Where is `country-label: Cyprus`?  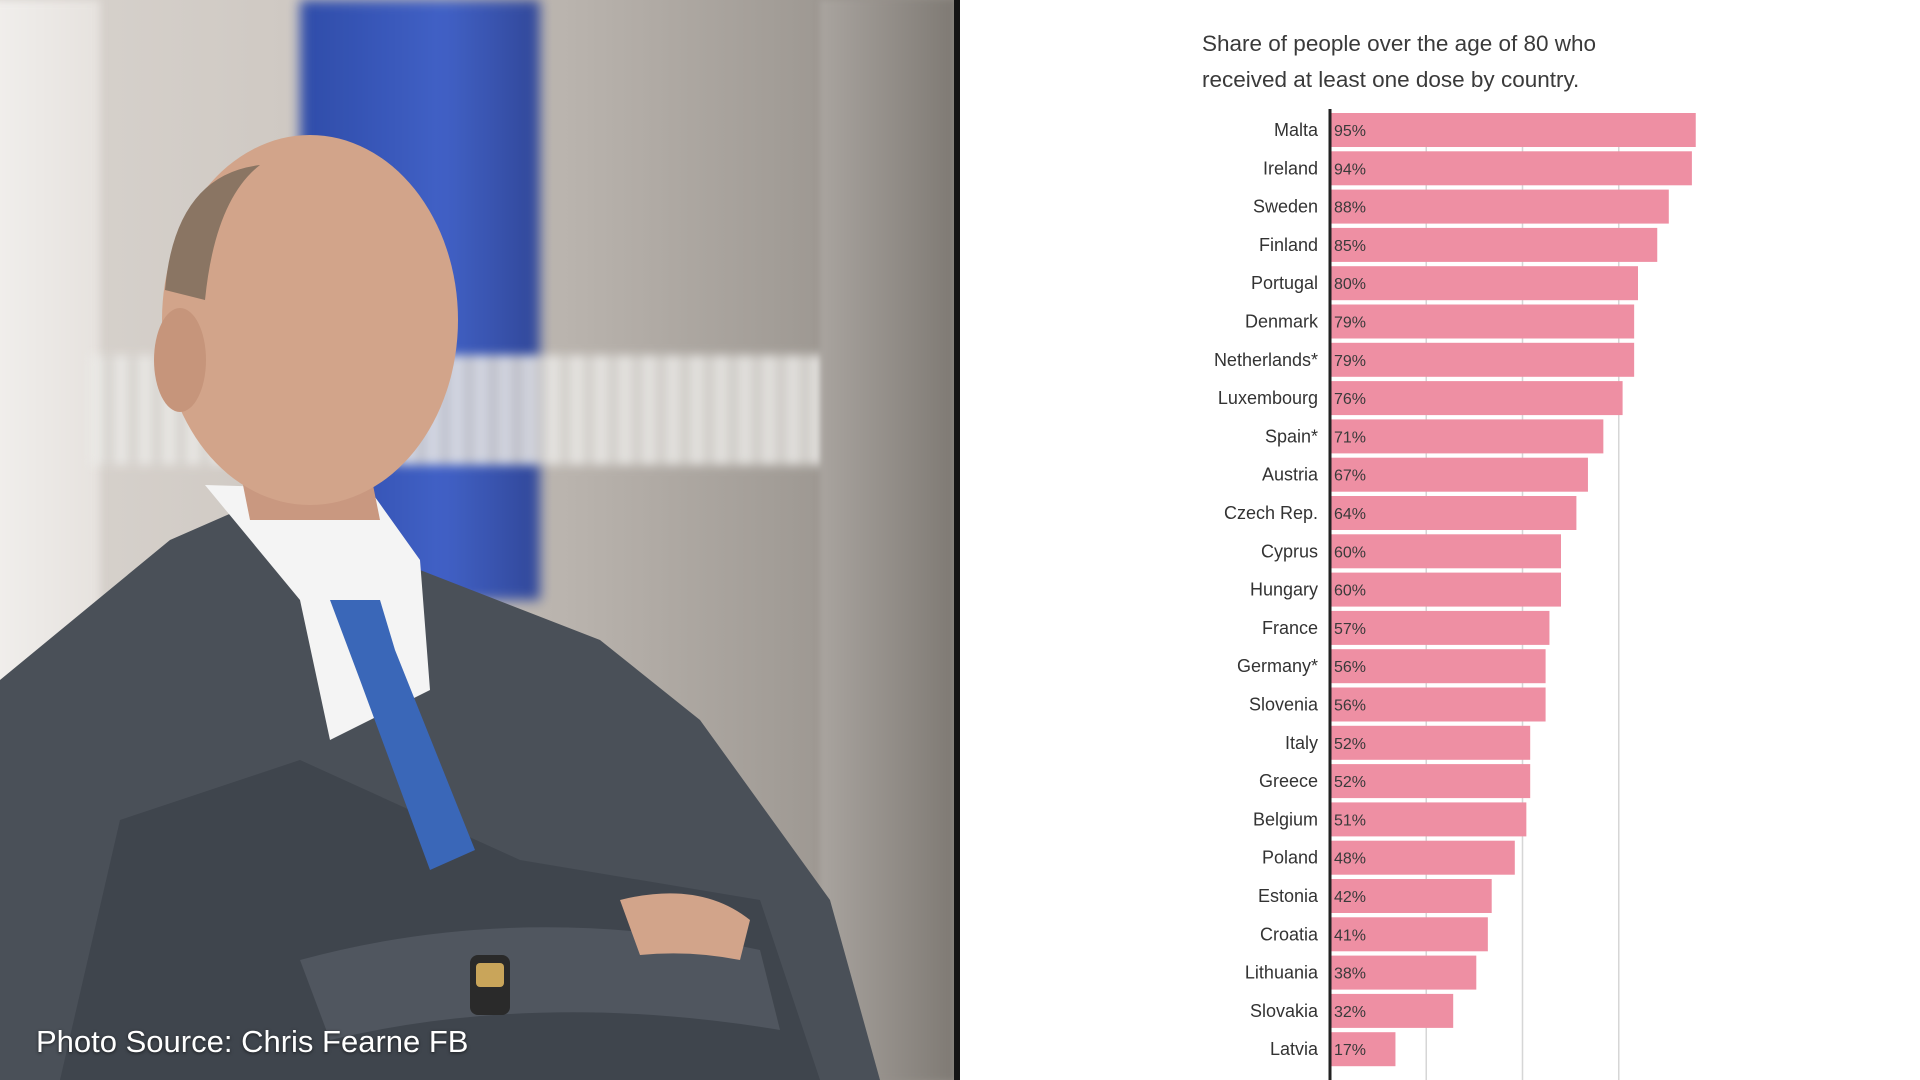
country-label: Cyprus is located at coordinates (1289, 551).